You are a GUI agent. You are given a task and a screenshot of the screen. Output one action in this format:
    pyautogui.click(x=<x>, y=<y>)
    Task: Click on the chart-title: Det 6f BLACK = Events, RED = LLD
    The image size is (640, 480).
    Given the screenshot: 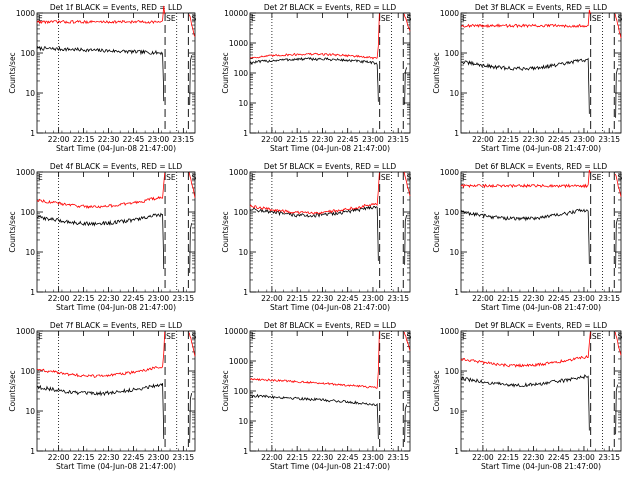 What is the action you would take?
    pyautogui.click(x=541, y=166)
    